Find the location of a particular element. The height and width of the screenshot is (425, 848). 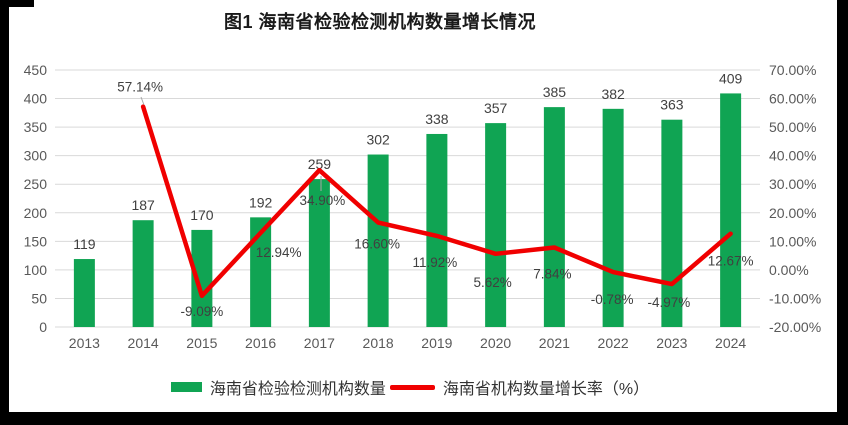

legend-item-bars: 海南省检验检测机构数量 is located at coordinates (278, 387).